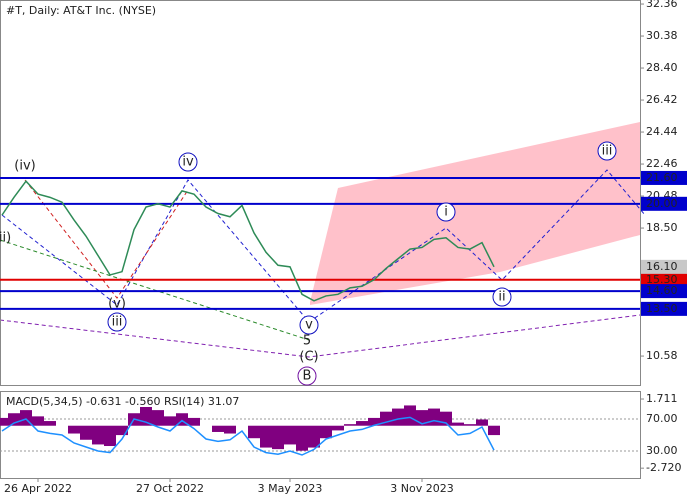 The width and height of the screenshot is (700, 500). What do you see at coordinates (662, 163) in the screenshot?
I see `y-tick-label: 22.46` at bounding box center [662, 163].